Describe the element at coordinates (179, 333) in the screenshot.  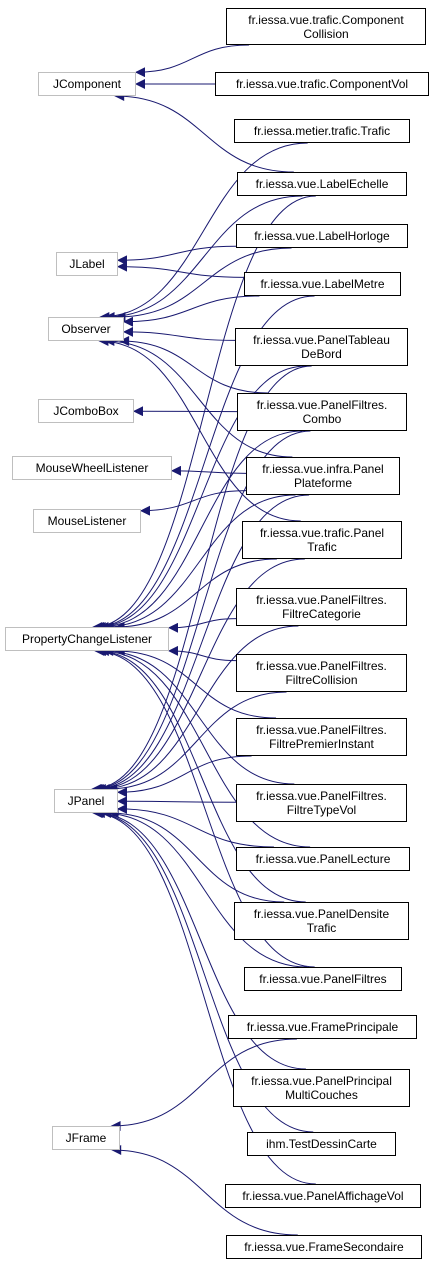
I see `edge-paneltableaudebord-to-observer` at that location.